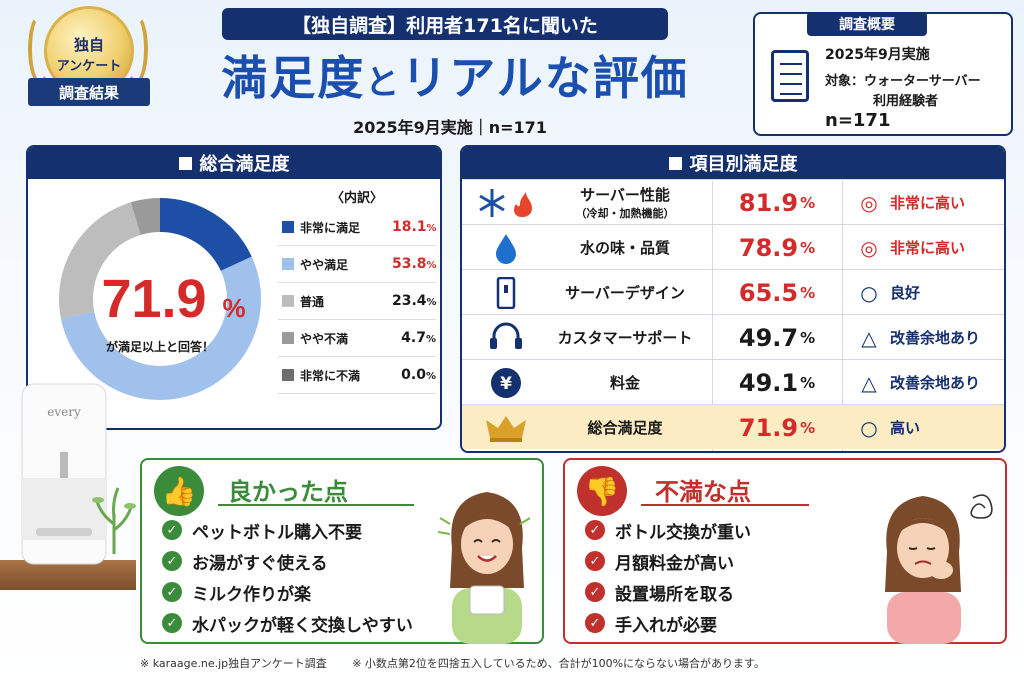  Describe the element at coordinates (625, 293) in the screenshot. I see `category-label: サーバーデザイン` at that location.